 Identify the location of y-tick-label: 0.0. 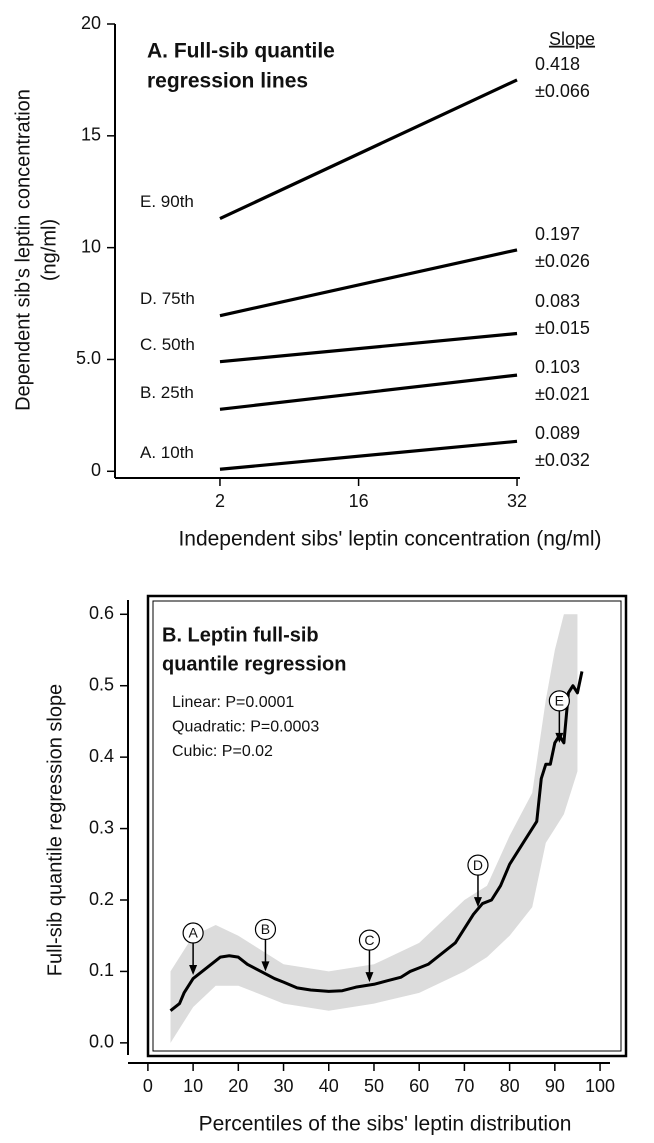
(101, 1042).